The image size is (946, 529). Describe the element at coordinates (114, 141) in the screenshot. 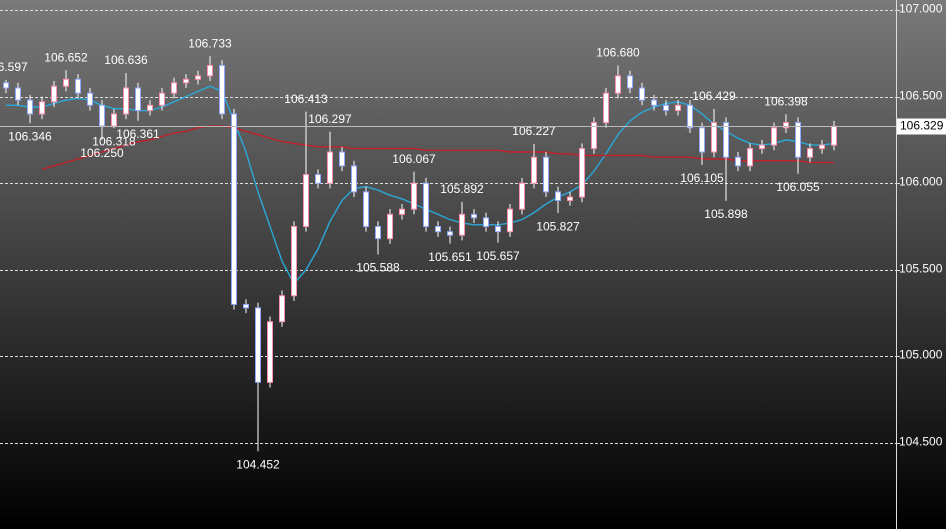

I see `low-label: 106.318` at that location.